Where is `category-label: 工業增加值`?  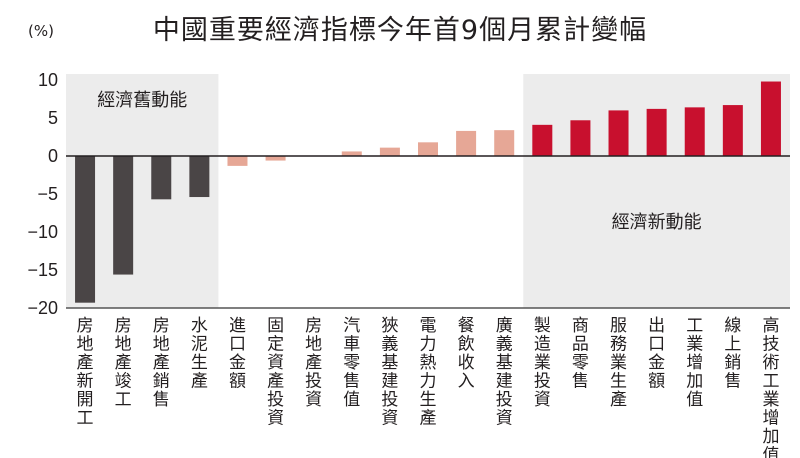
category-label: 工業增加值 is located at coordinates (694, 363).